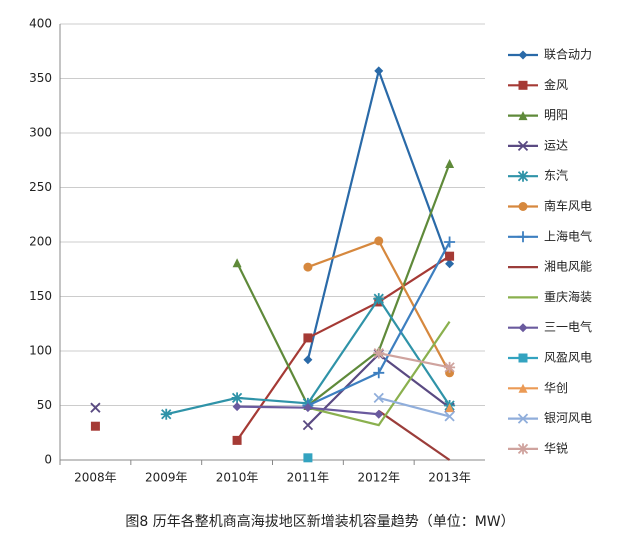 This screenshot has height=549, width=640. I want to click on legend-label: 银河风电, so click(568, 418).